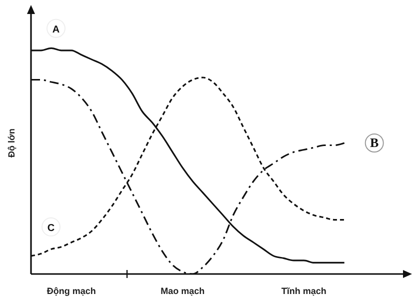  I want to click on y-axis-title: Độ lớn, so click(11, 143).